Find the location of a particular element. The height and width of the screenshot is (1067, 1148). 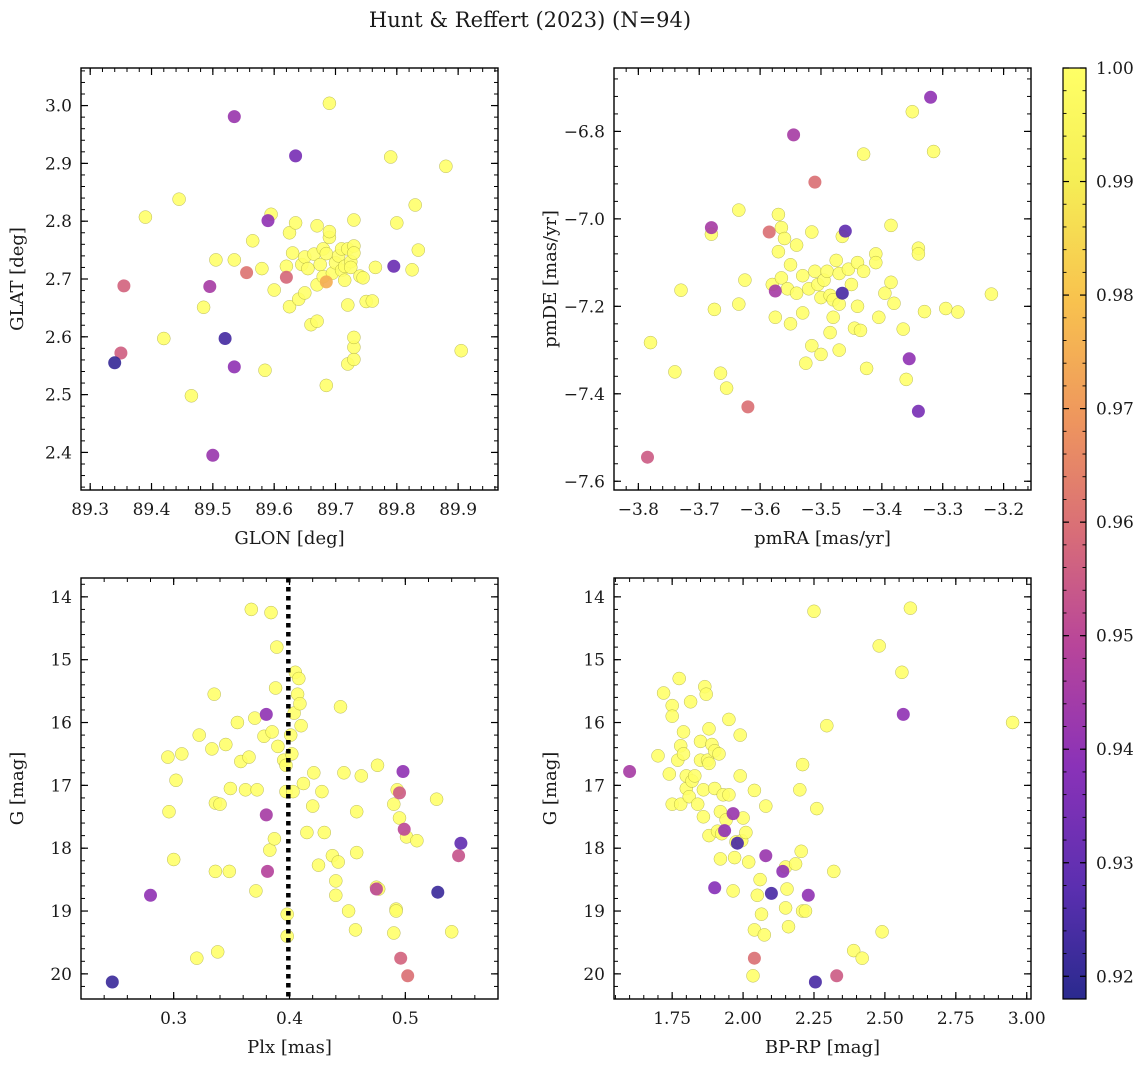

x-tick-label: 0.4 is located at coordinates (289, 1019).